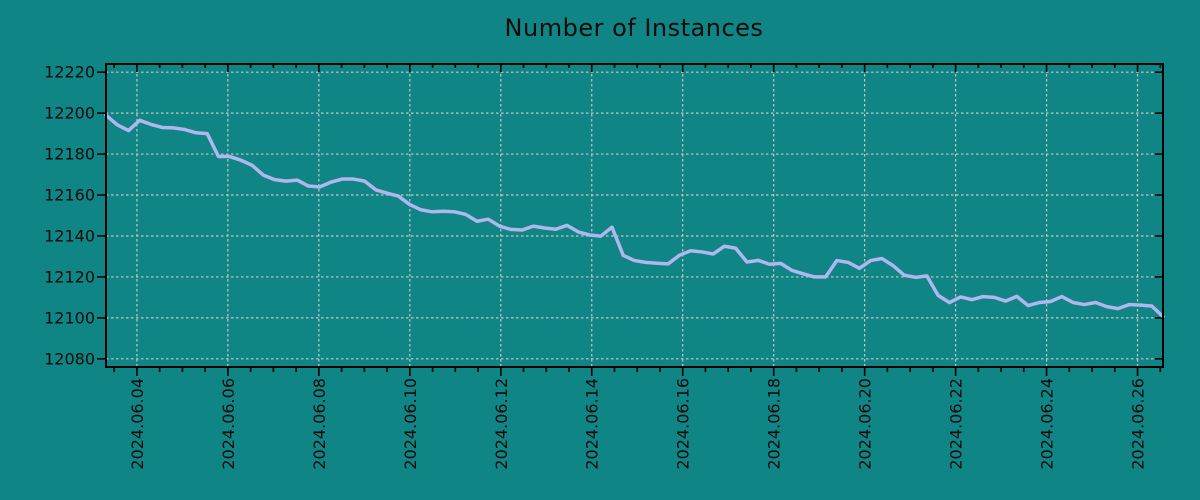  I want to click on y-tick-label: 12220, so click(69, 72).